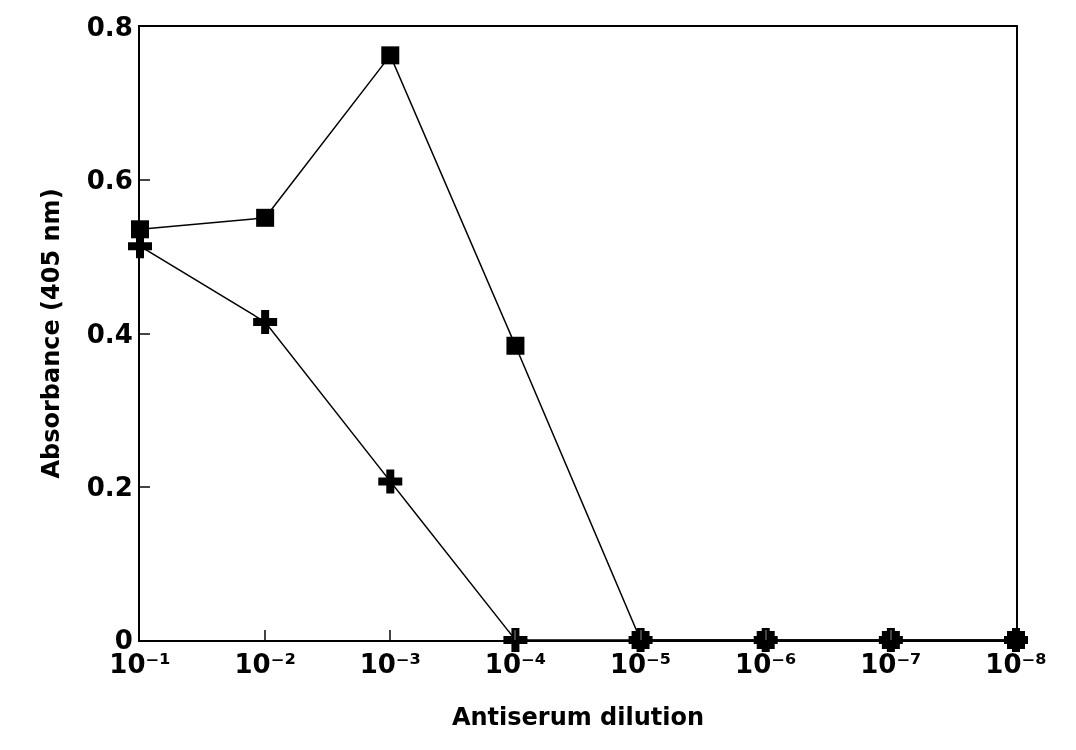 This screenshot has width=1076, height=750. Describe the element at coordinates (640, 664) in the screenshot. I see `x-tick-label: 10⁻⁵` at that location.